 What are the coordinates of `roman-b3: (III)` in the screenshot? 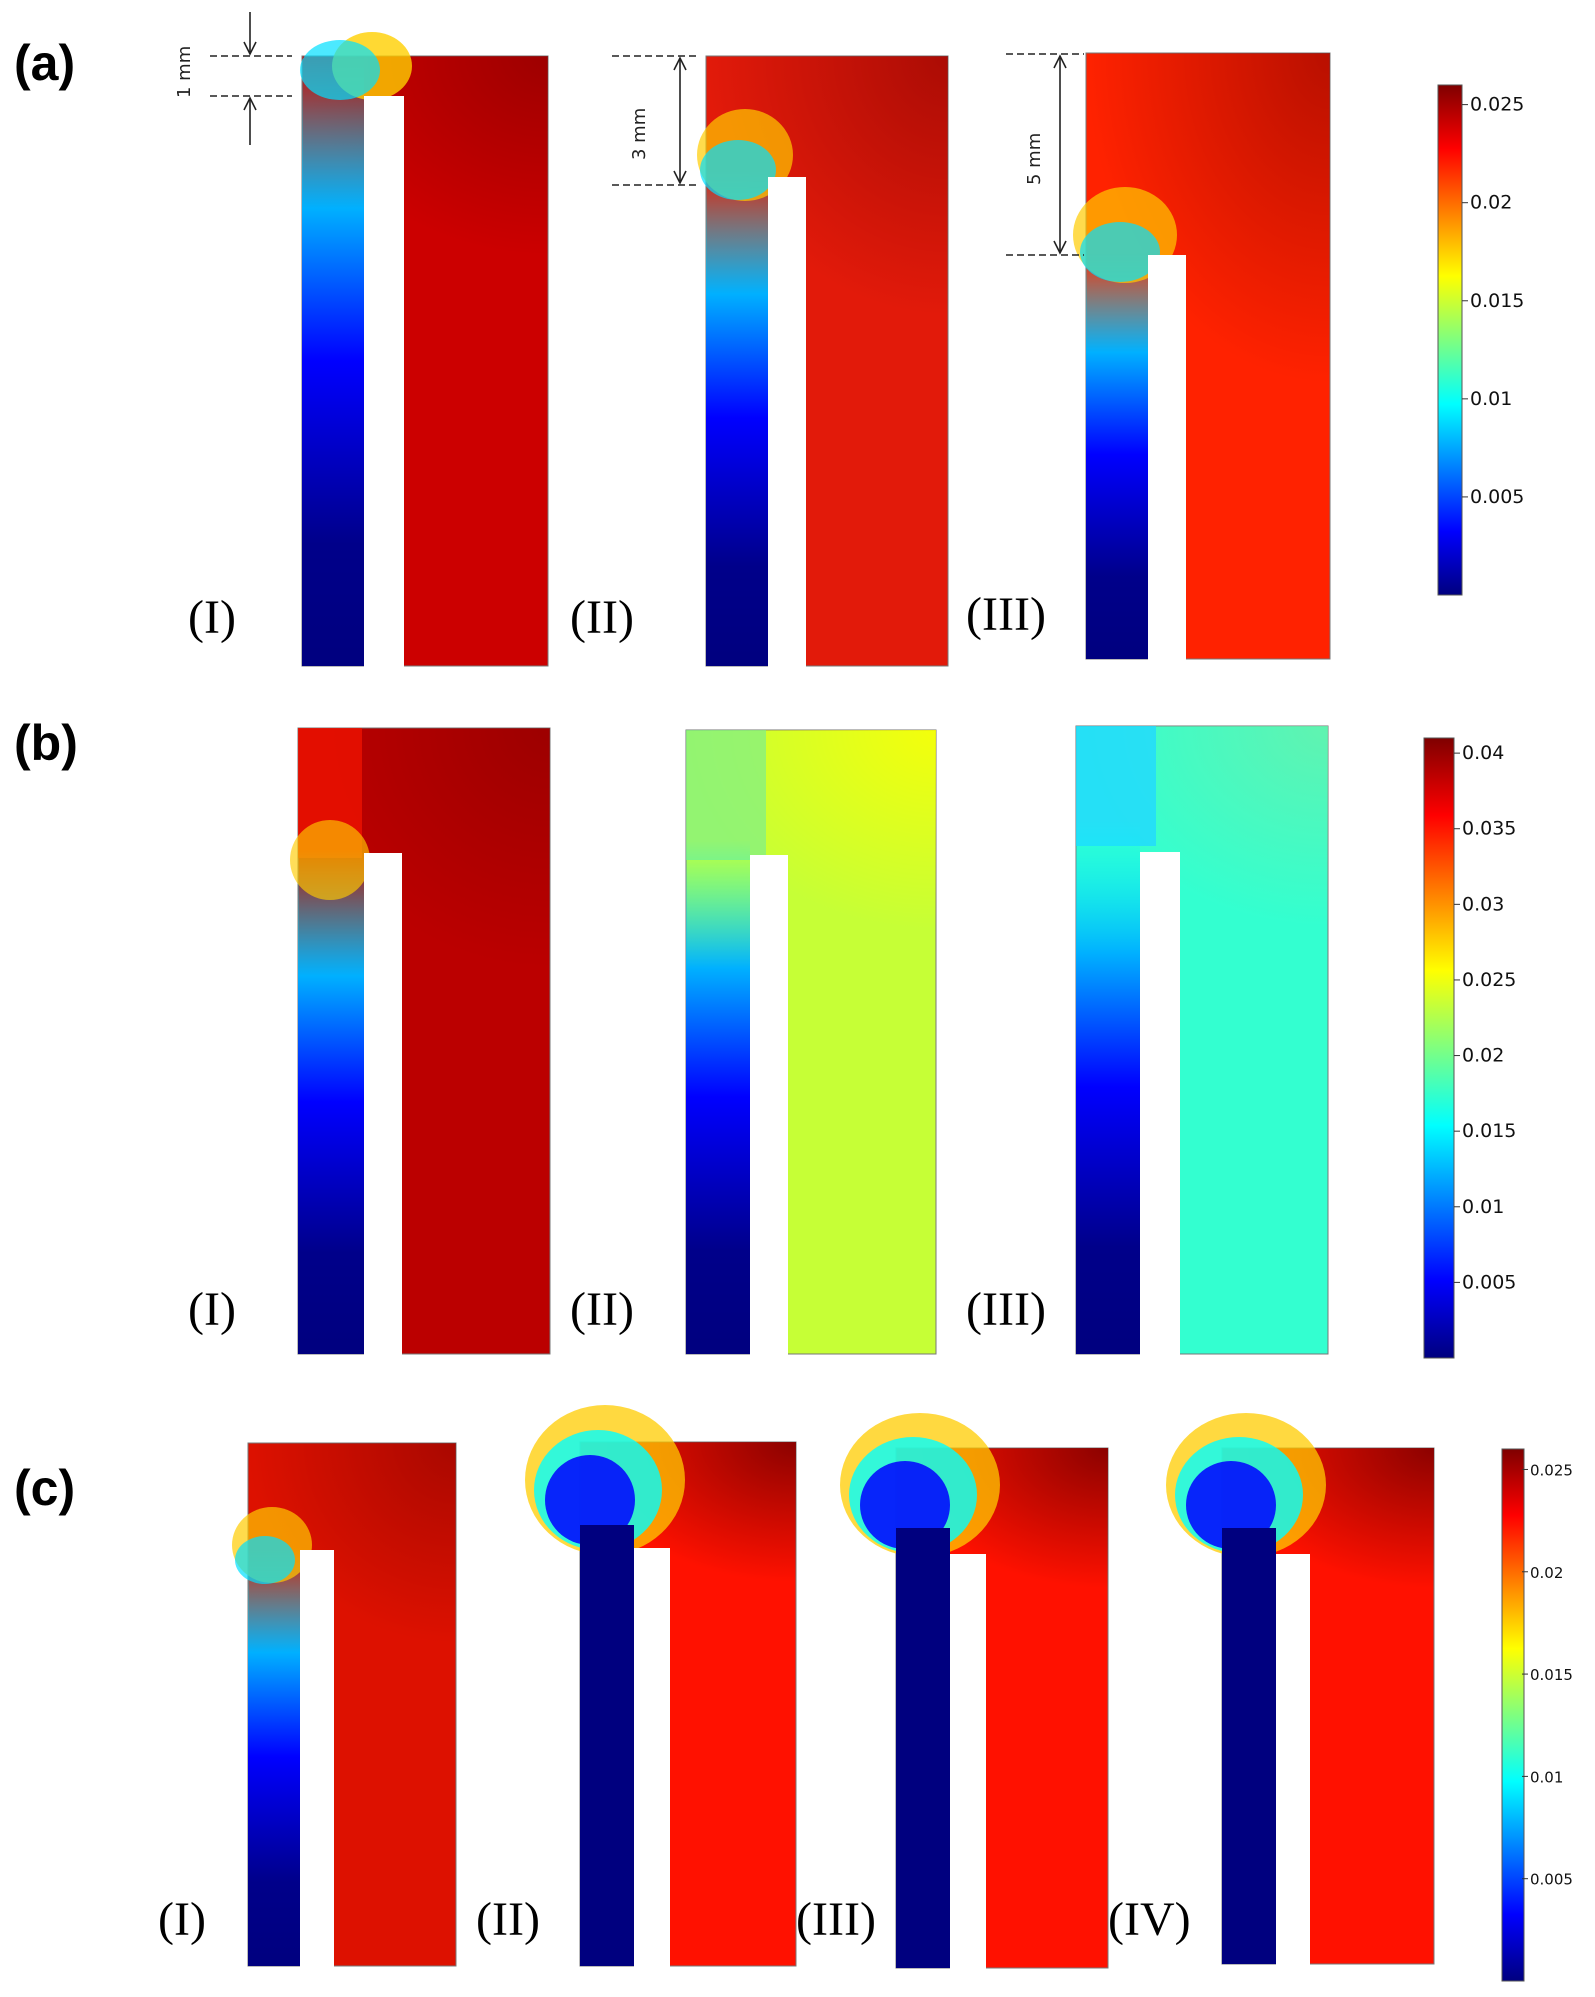 It's located at (1006, 1309).